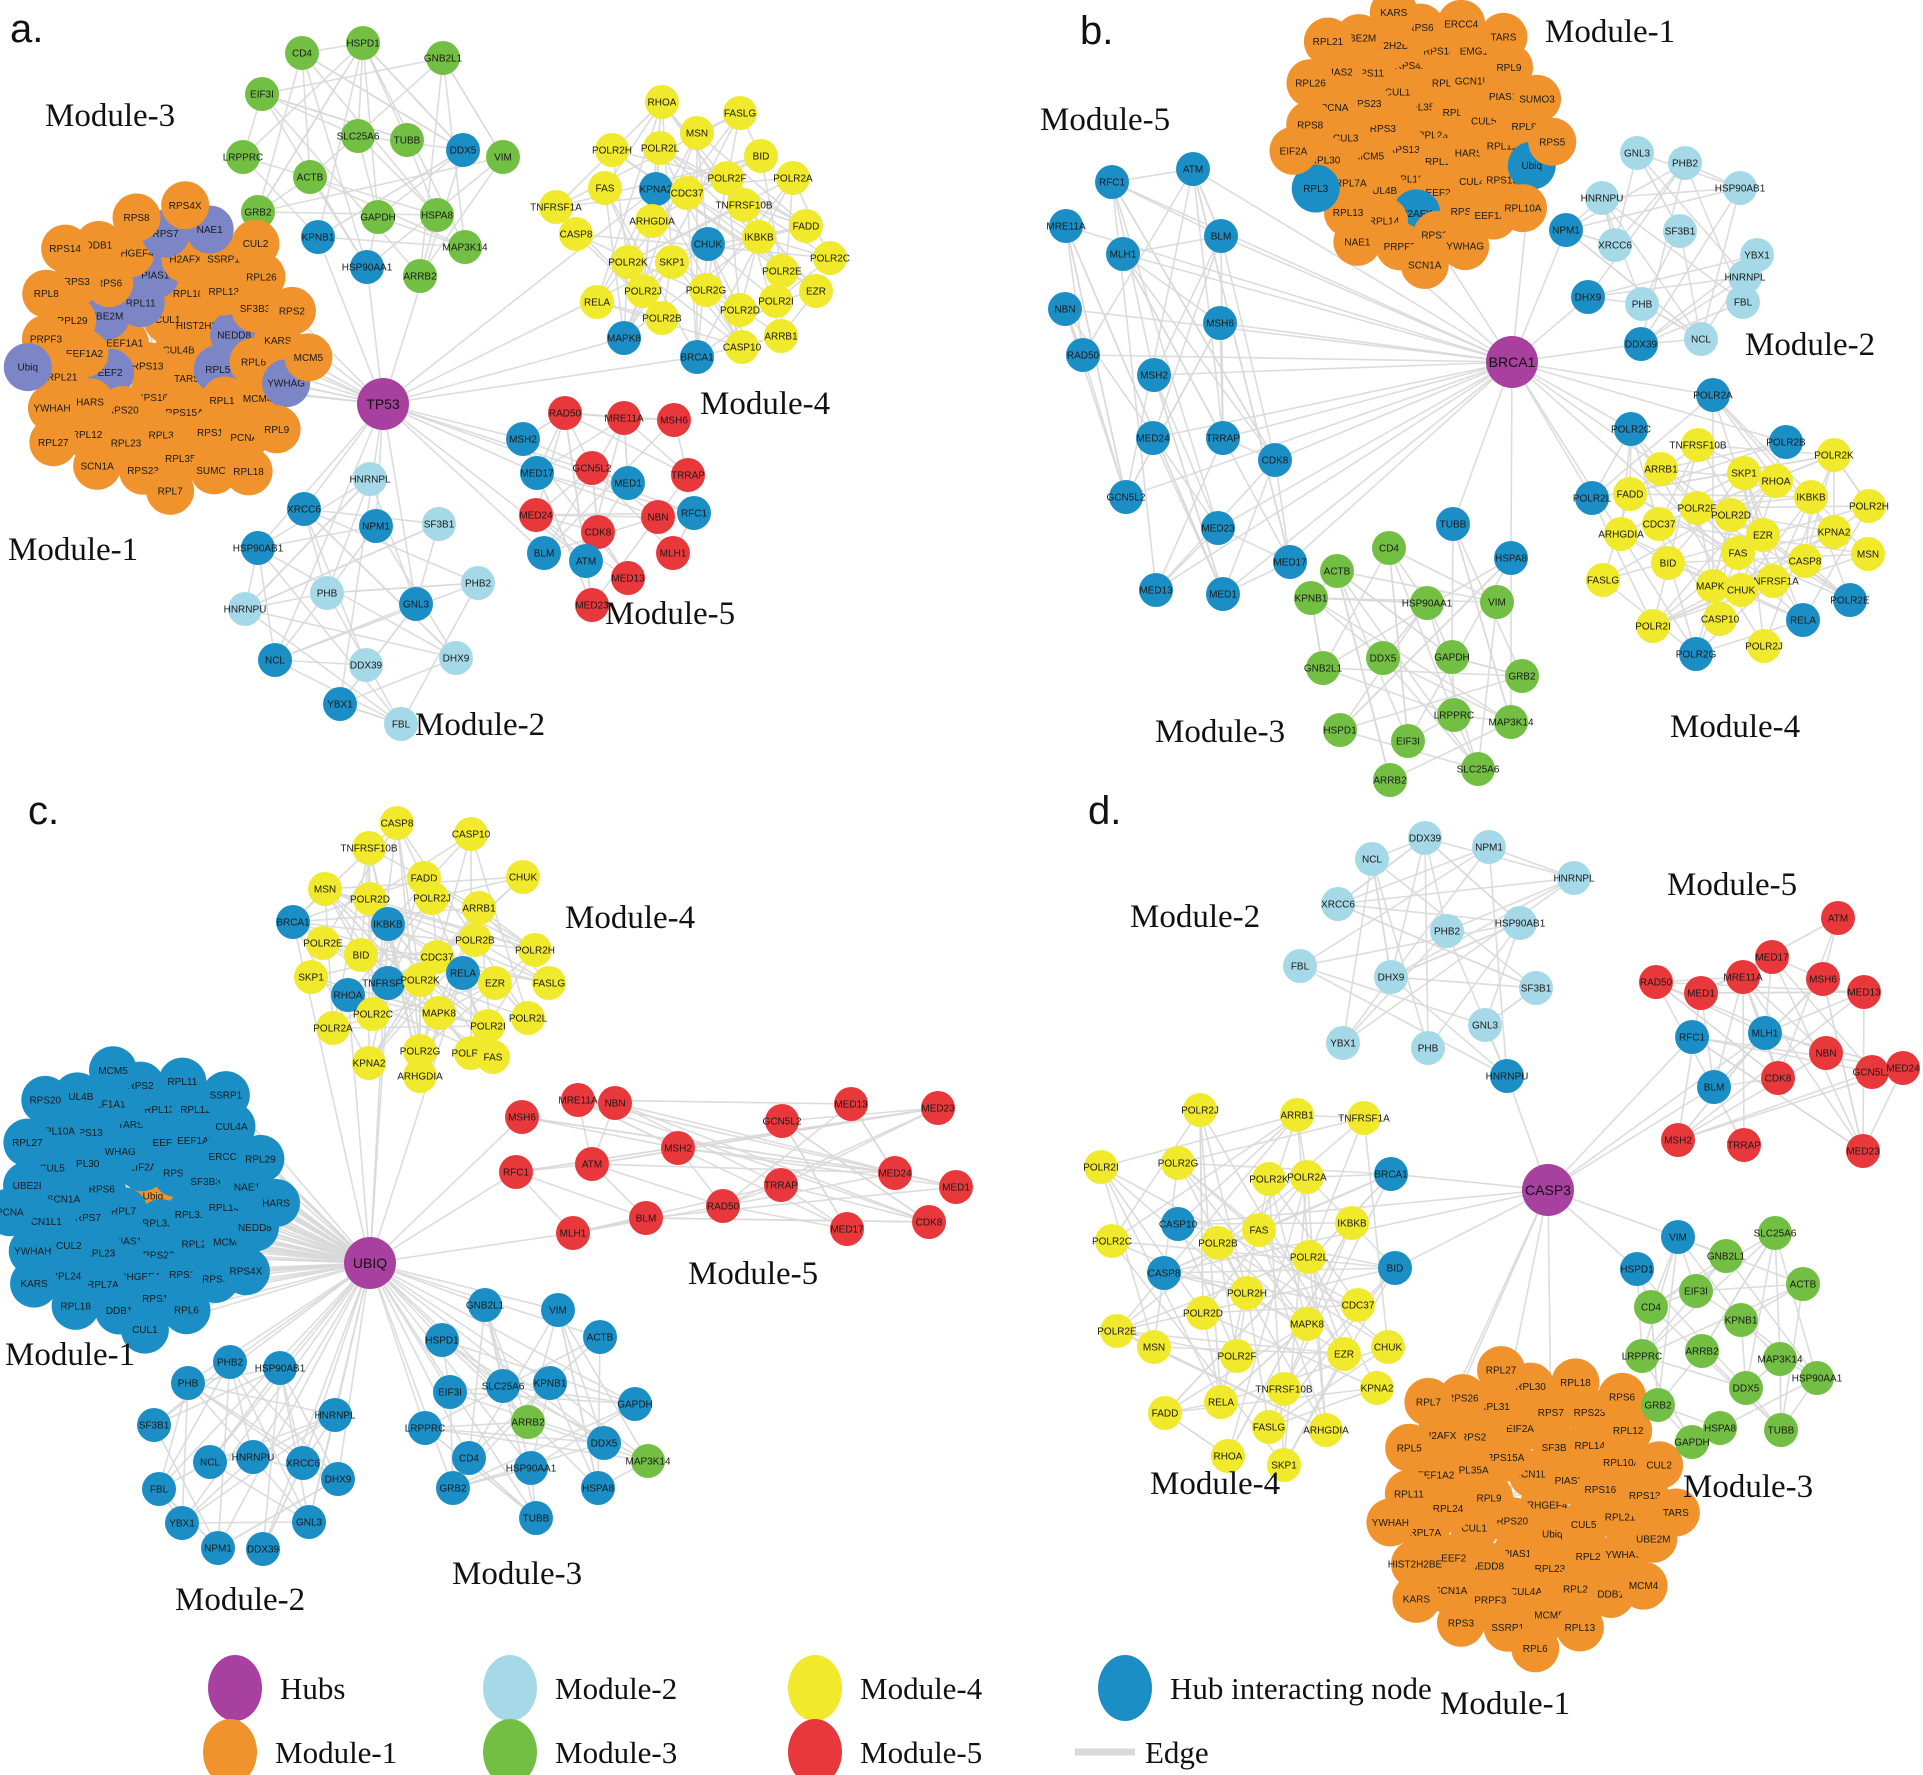 Image resolution: width=1923 pixels, height=1775 pixels. I want to click on node-med24: MED24, so click(895, 1173).